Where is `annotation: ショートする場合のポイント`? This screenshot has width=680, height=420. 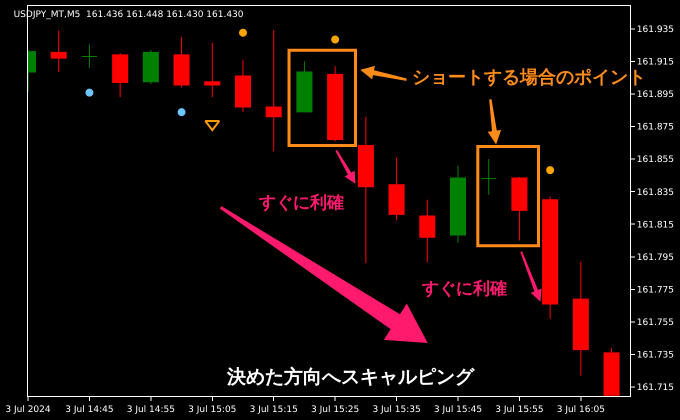
annotation: ショートする場合のポイント is located at coordinates (529, 77).